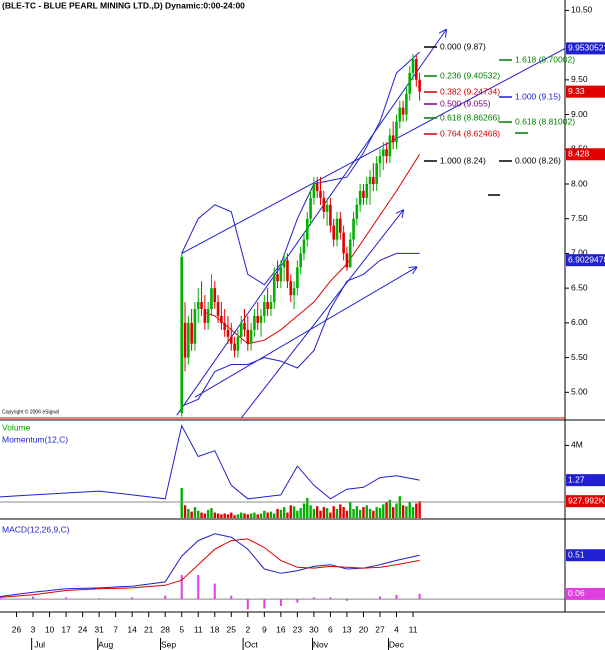 The height and width of the screenshot is (650, 605). I want to click on macd-panel, so click(282, 571).